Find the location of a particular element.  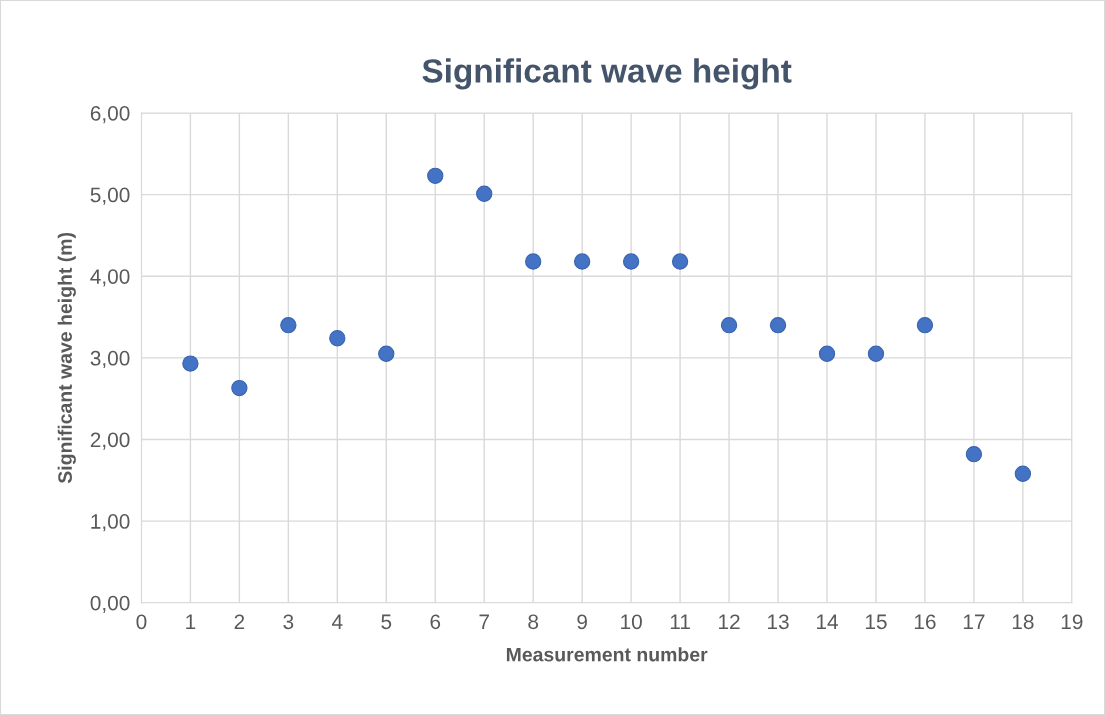

x-tick-label: 17 is located at coordinates (974, 621).